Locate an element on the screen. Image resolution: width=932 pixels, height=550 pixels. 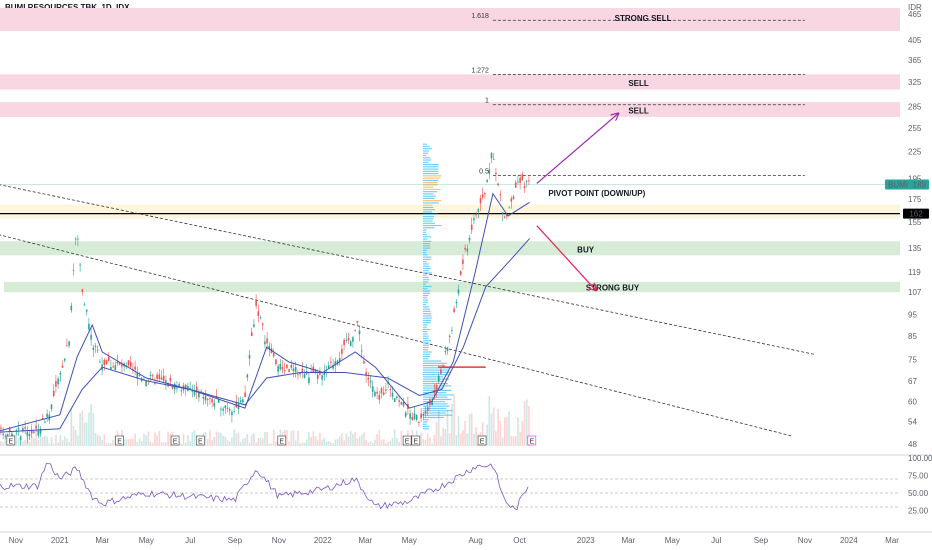
time-tick-label: Jul is located at coordinates (716, 540).